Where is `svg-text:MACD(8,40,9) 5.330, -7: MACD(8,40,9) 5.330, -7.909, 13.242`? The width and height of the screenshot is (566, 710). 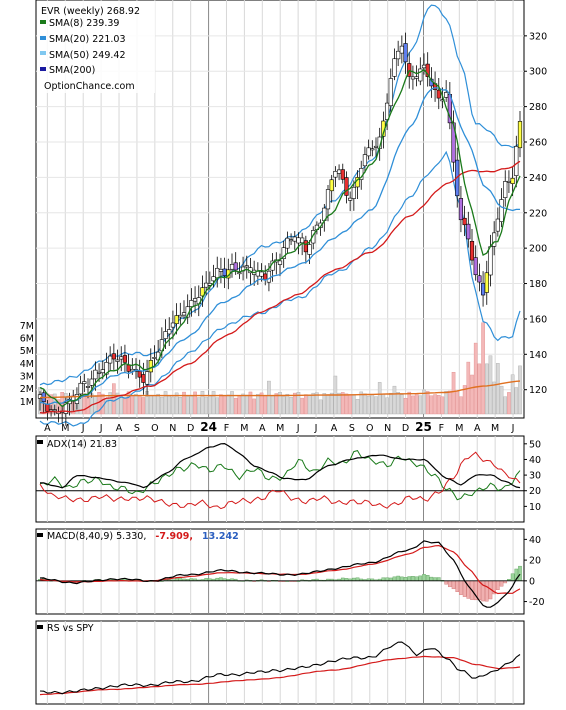 svg-text:MACD(8,40,9) 5.330, -7: MACD(8,40,9) 5.330, -7.909, 13.242 is located at coordinates (143, 536).